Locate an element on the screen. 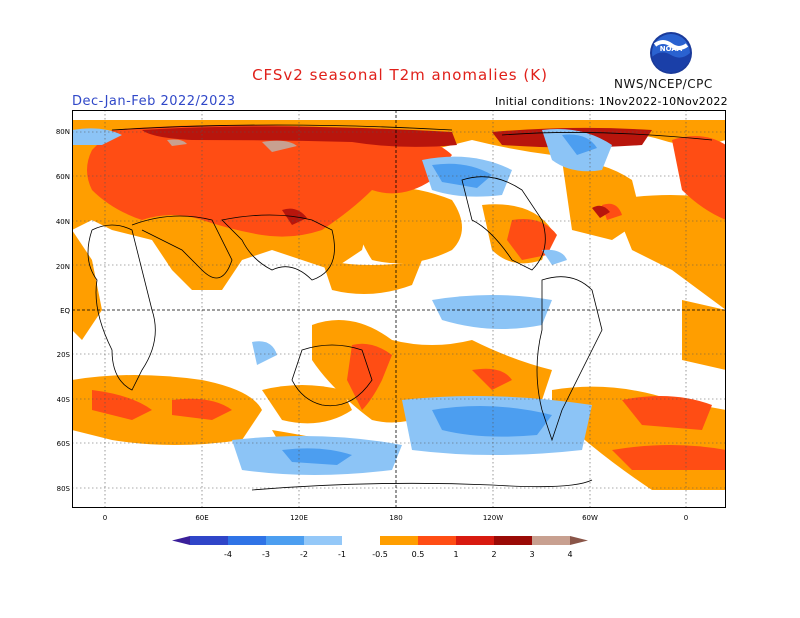 The width and height of the screenshot is (800, 618). agency-label: NWS/NCEP/CPC is located at coordinates (663, 84).